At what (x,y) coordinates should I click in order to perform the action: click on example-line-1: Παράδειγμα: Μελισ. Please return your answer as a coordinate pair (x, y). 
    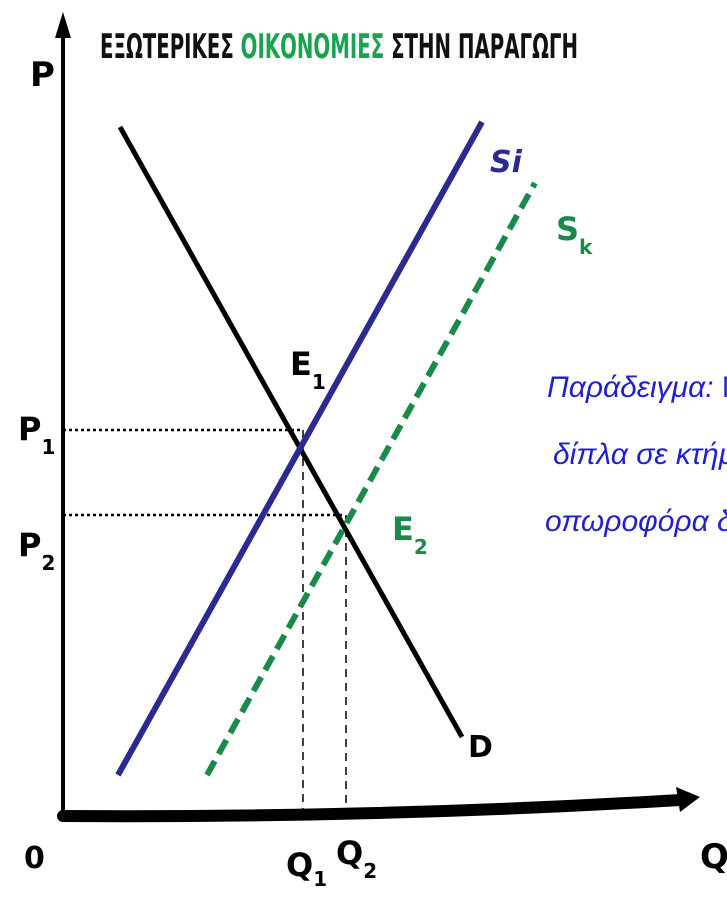
    Looking at the image, I should click on (637, 387).